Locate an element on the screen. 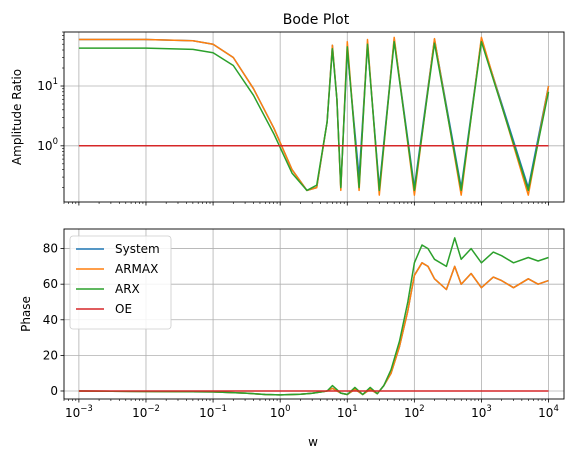  amplitude-ylabel: Amplitude Ratio is located at coordinates (17, 117).